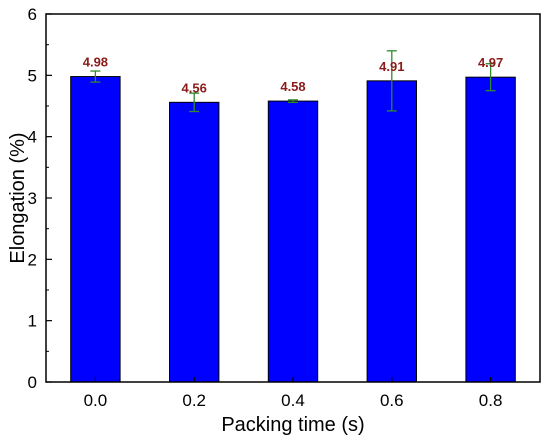  Describe the element at coordinates (292, 241) in the screenshot. I see `bar-0.4` at that location.